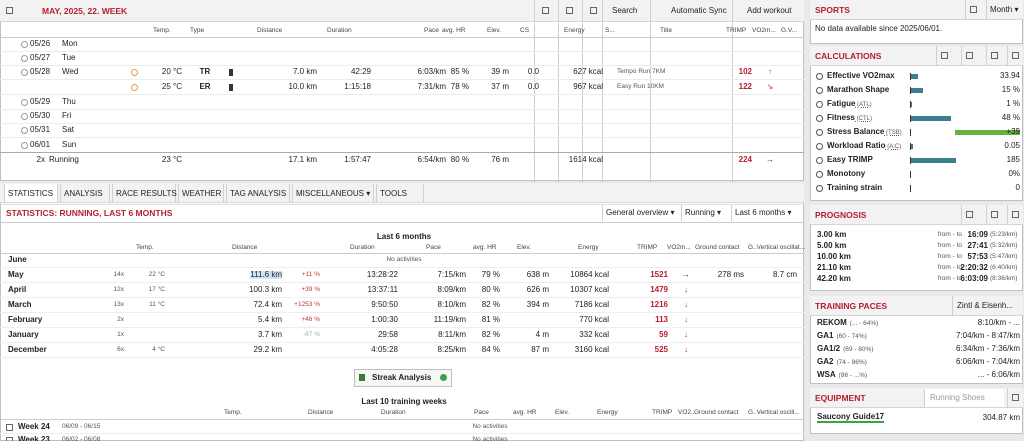 This screenshot has width=1024, height=441. Describe the element at coordinates (659, 289) in the screenshot. I see `statistics-trimp: 1479` at that location.